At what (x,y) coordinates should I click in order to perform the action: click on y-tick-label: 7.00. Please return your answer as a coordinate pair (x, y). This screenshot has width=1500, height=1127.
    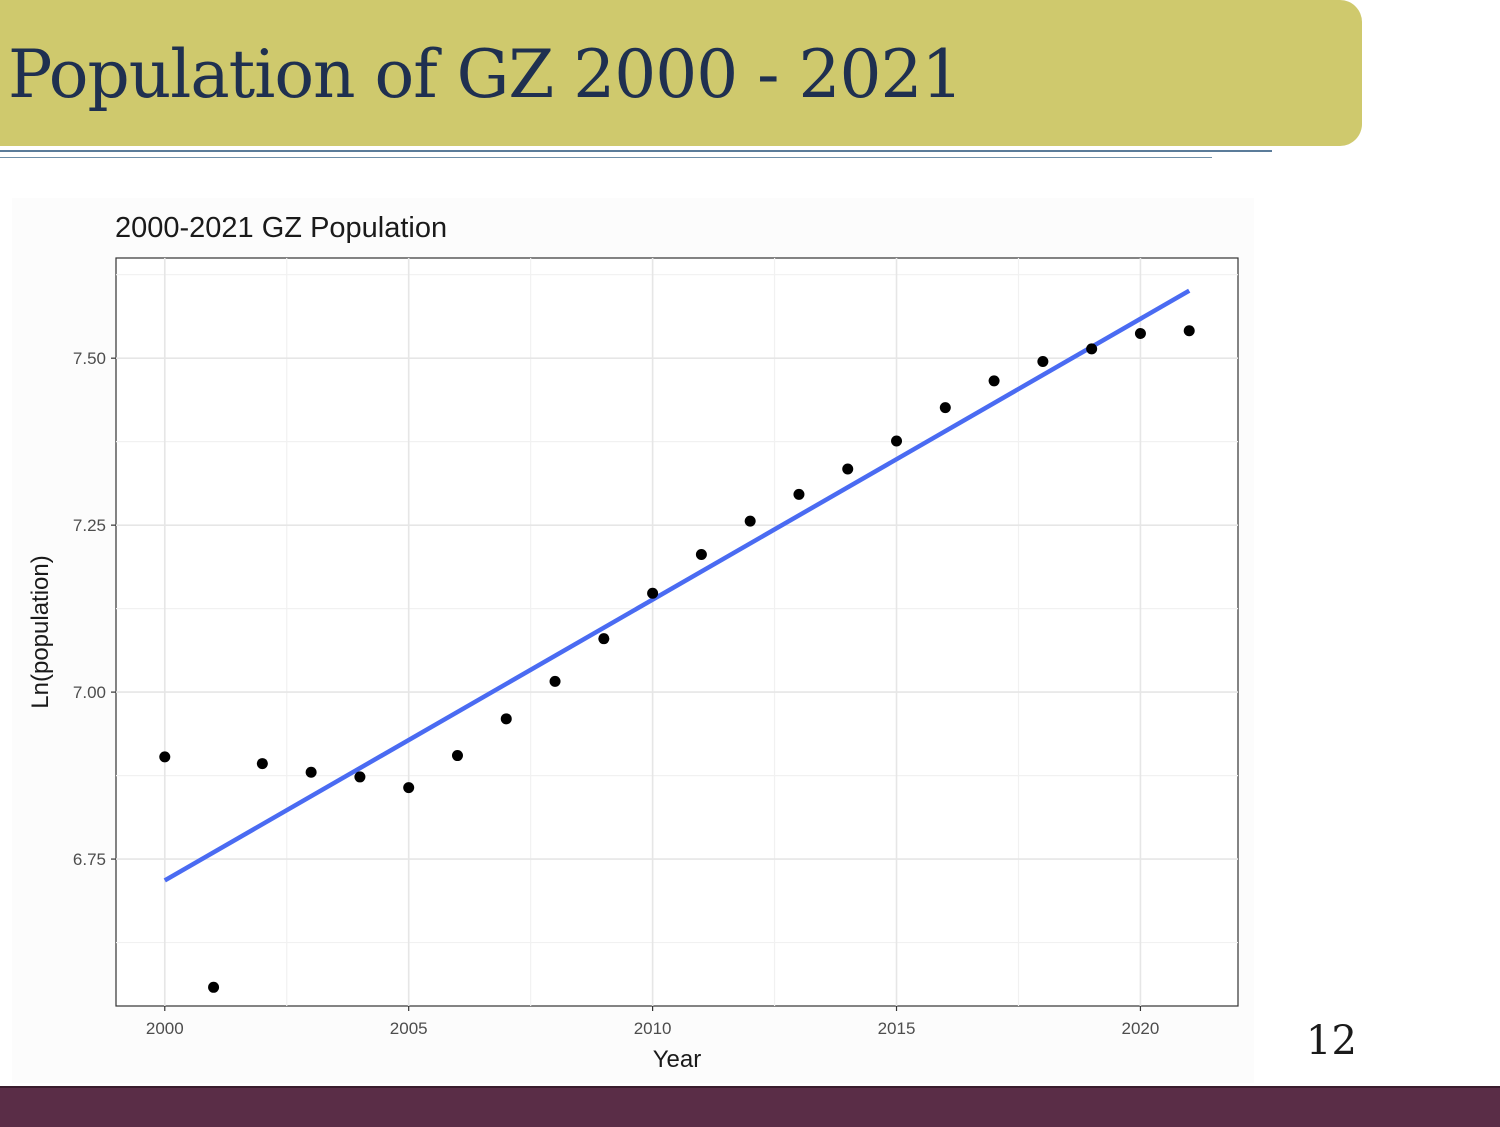
    Looking at the image, I should click on (89, 692).